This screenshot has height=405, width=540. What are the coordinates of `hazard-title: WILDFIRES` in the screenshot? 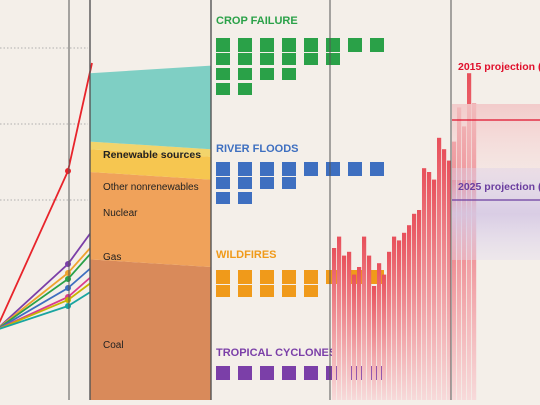 It's located at (246, 255).